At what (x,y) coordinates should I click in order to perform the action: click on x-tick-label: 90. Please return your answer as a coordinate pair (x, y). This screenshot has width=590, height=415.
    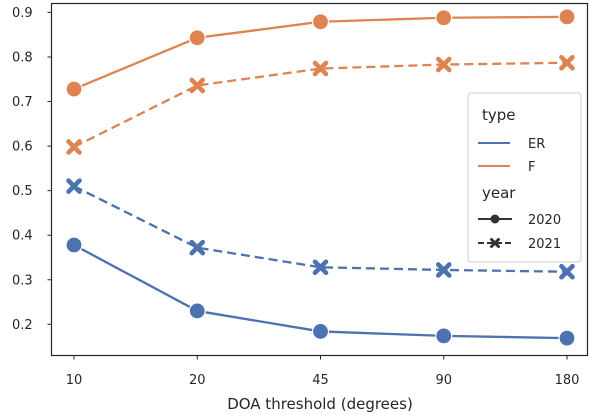
    Looking at the image, I should click on (443, 380).